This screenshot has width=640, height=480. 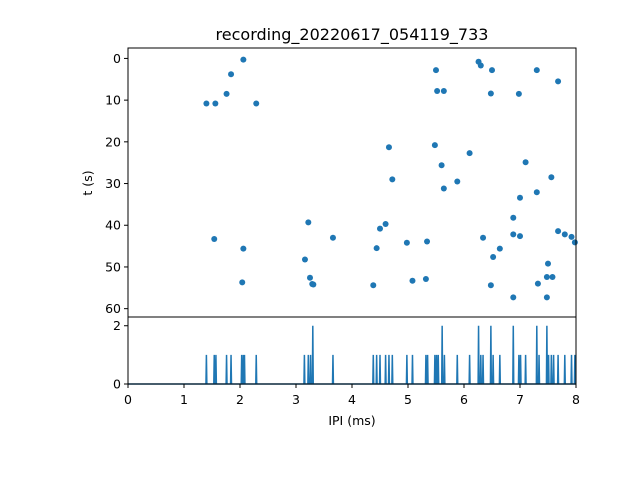 I want to click on histogram-x-tick-label: 3, so click(x=296, y=399).